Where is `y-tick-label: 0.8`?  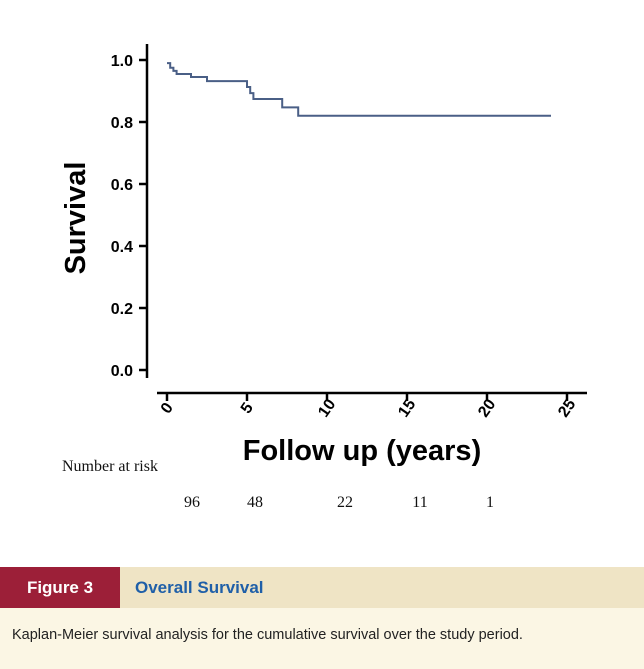
y-tick-label: 0.8 is located at coordinates (122, 123).